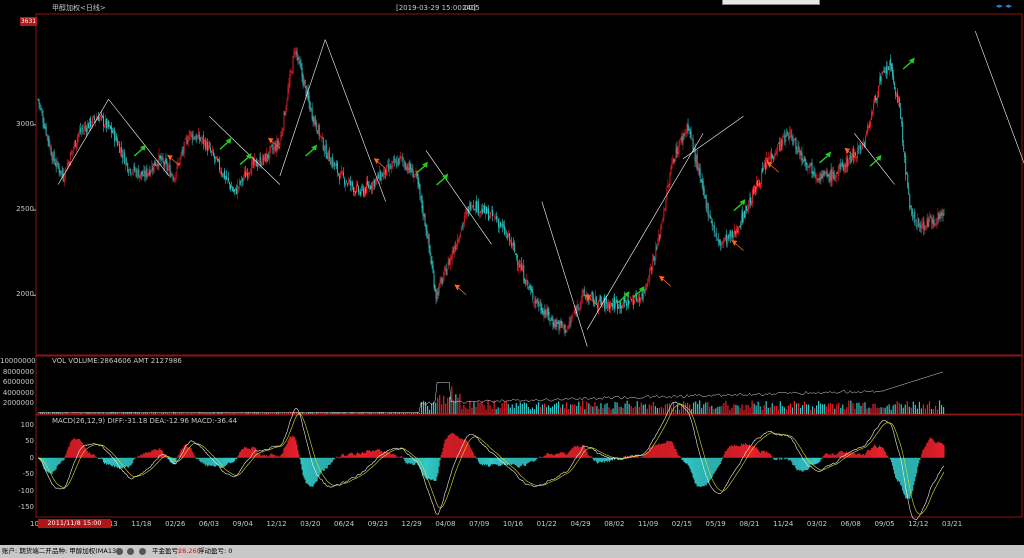 The width and height of the screenshot is (1024, 558). Describe the element at coordinates (85, 551) in the screenshot. I see `status-instrument: 品种: 甲醇加权(MA13)` at that location.